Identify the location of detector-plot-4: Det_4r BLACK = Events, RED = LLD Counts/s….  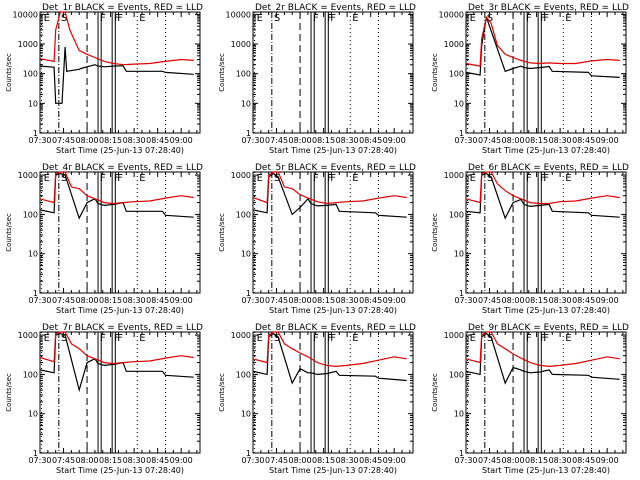
(104, 239).